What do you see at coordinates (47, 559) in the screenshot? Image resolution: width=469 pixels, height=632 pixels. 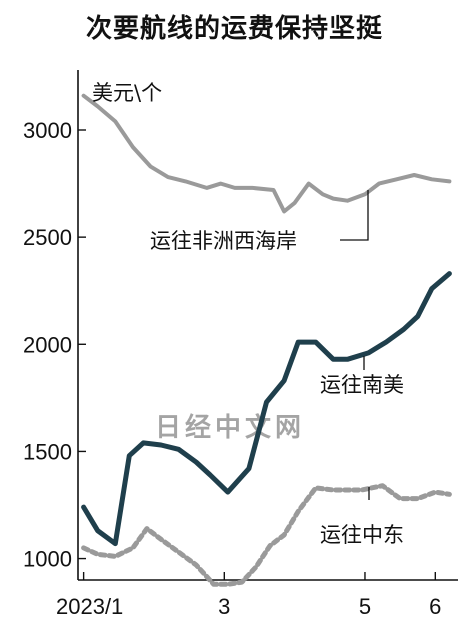 I see `y-tick-label: 1000` at bounding box center [47, 559].